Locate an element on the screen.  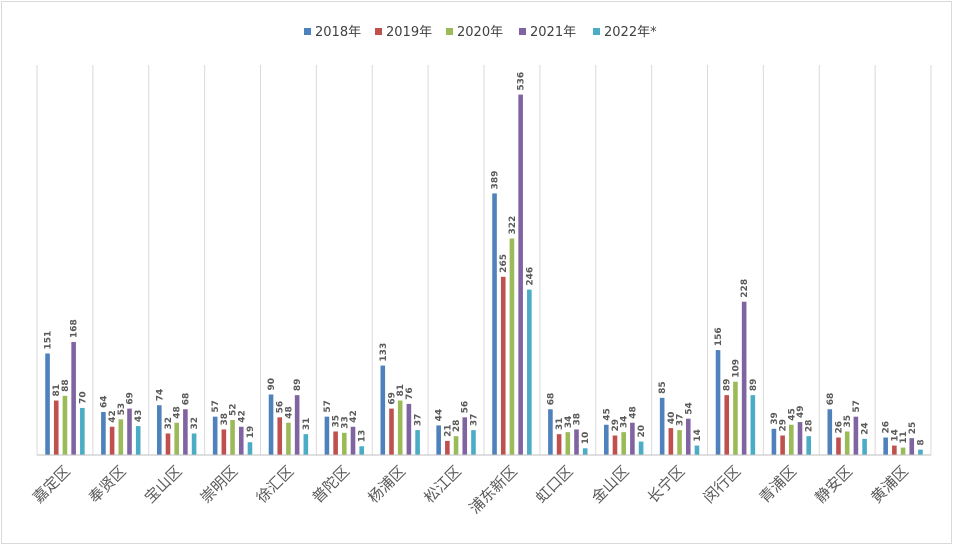
value-label-4-4: 31 is located at coordinates (307, 424).